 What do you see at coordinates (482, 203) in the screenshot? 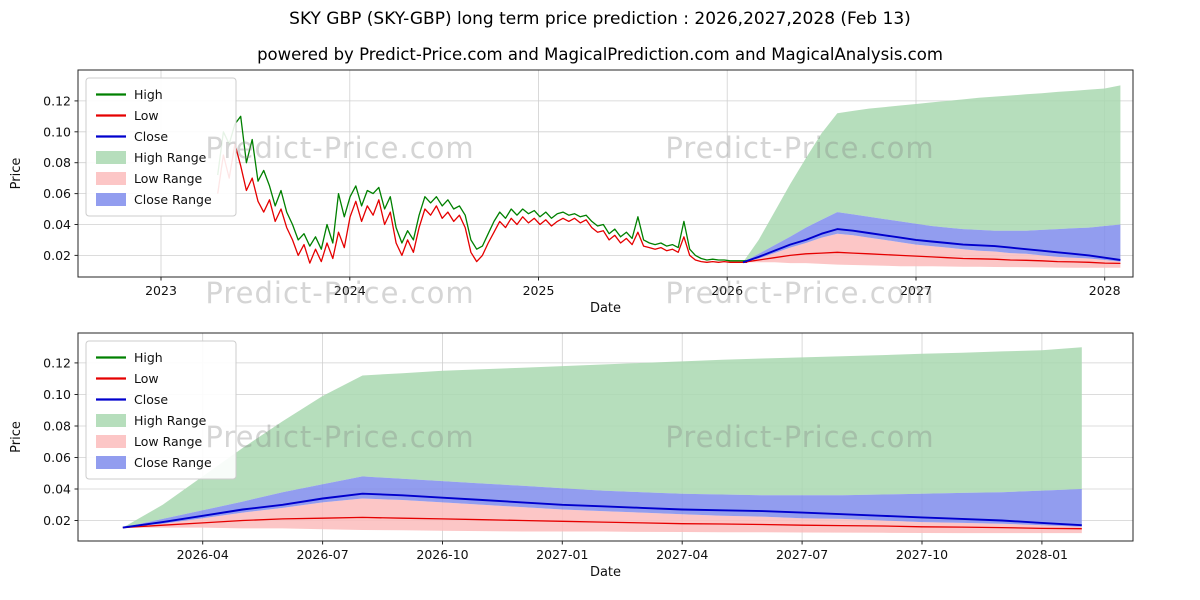
I see `low-line` at bounding box center [482, 203].